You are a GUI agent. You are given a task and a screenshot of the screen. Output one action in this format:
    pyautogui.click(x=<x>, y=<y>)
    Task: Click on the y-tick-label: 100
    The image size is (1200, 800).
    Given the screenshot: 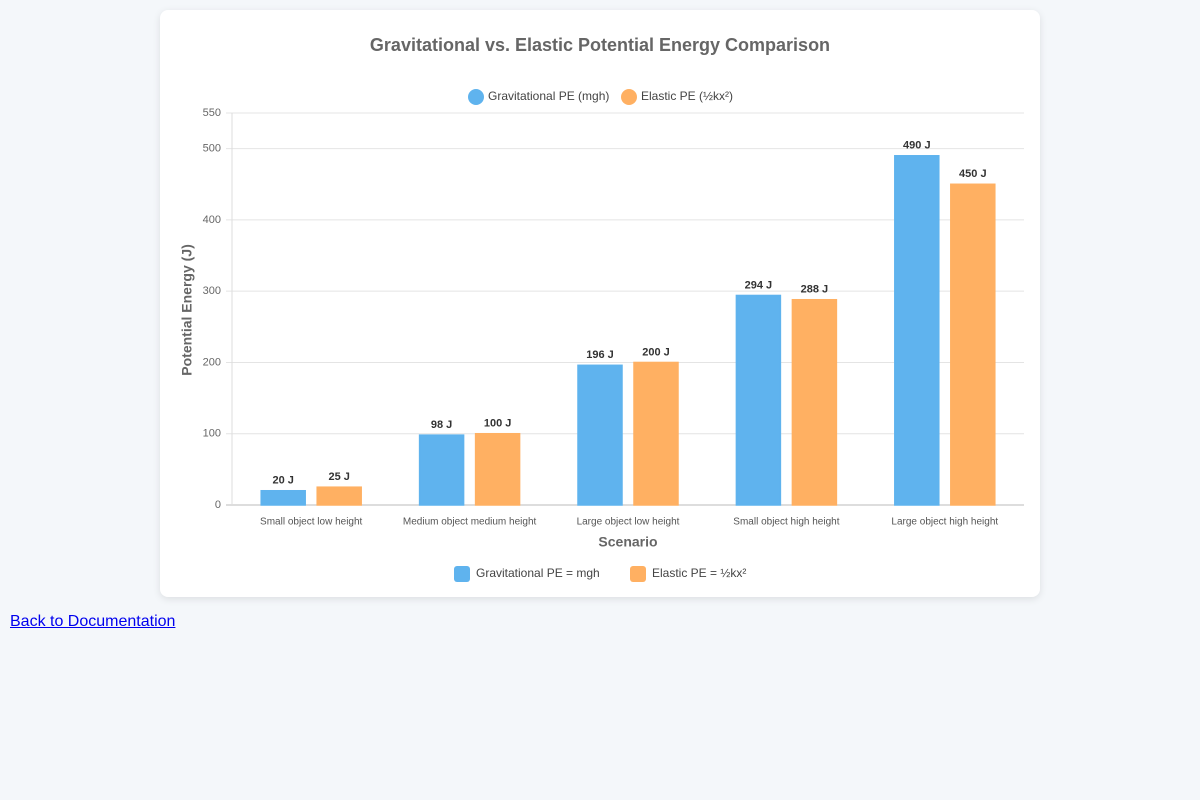 What is the action you would take?
    pyautogui.click(x=212, y=434)
    